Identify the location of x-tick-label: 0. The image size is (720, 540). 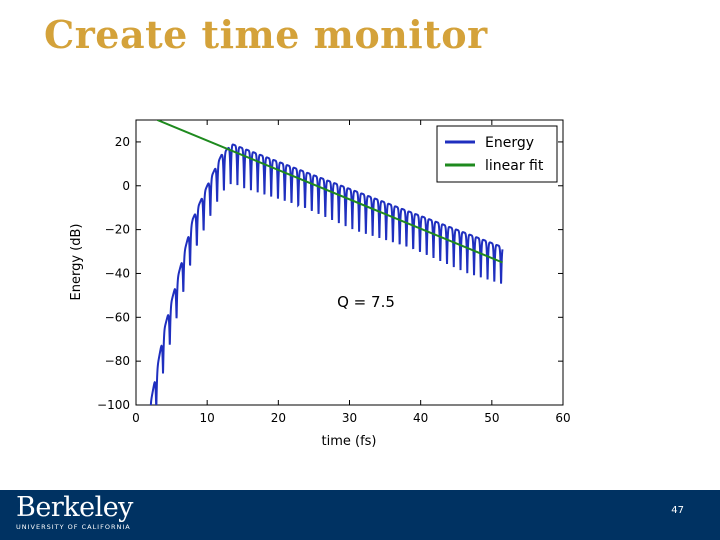
(136, 418).